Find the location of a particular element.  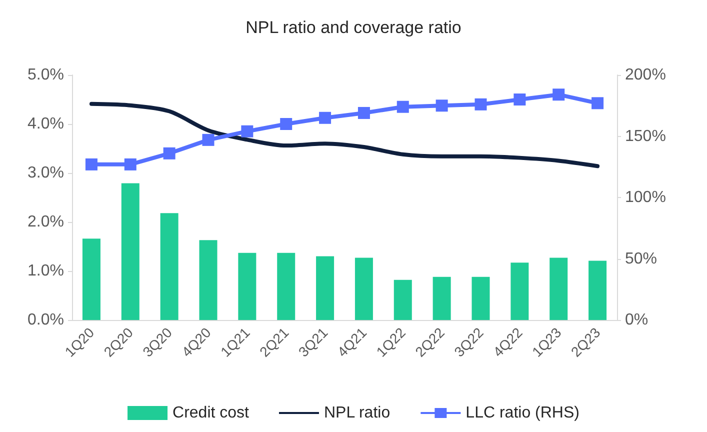

chart-title: NPL ratio and coverage ratio is located at coordinates (354, 27).